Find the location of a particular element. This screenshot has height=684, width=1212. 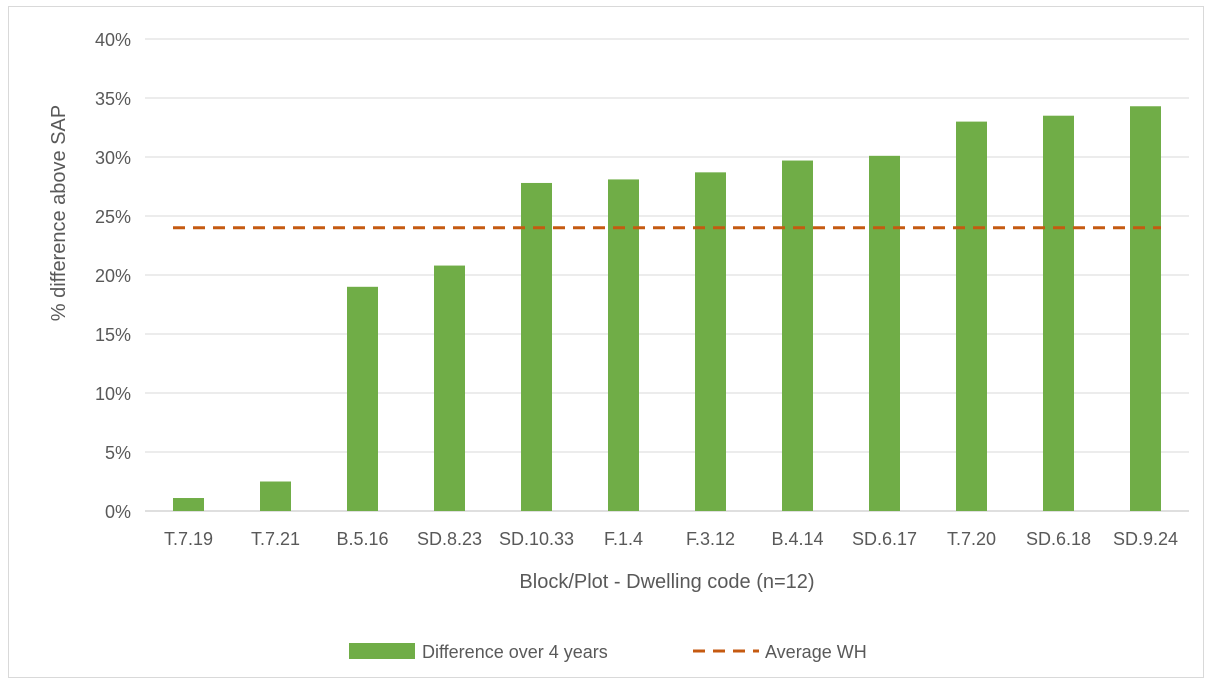

x-axis-title: Block/Plot - Dwelling code (n=12) is located at coordinates (666, 582).